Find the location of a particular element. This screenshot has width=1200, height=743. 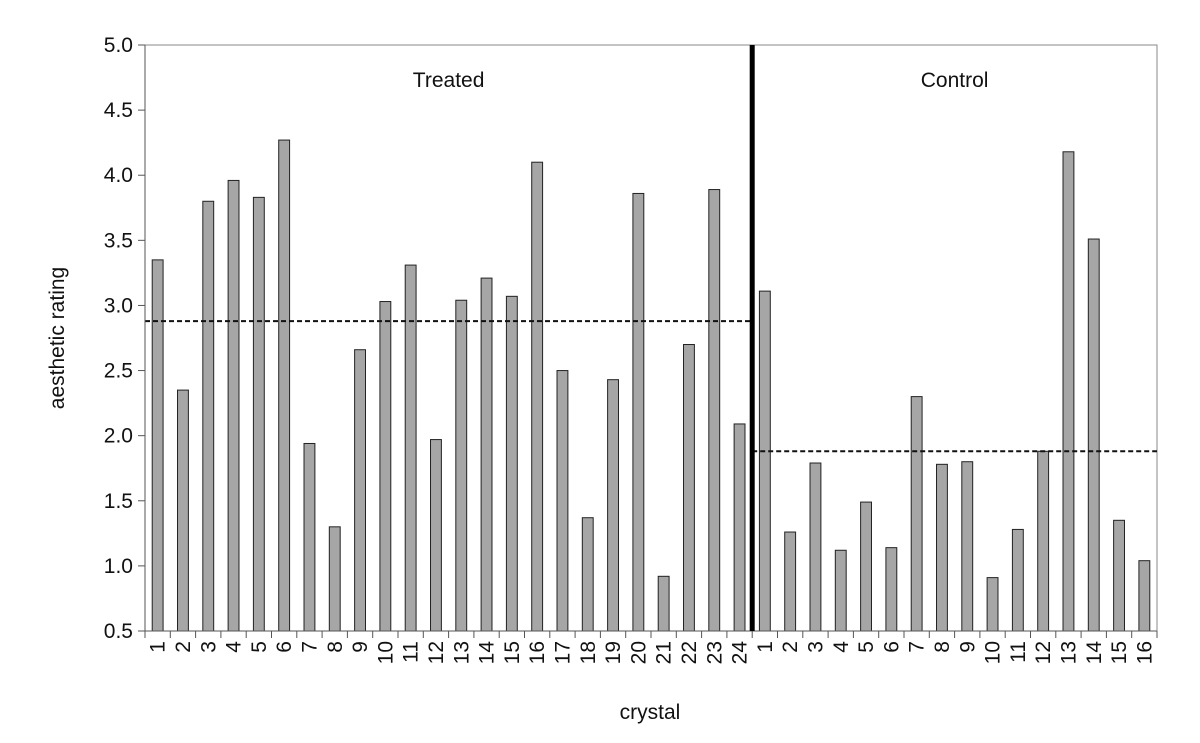

y-tick-label: 5.0 is located at coordinates (118, 45).